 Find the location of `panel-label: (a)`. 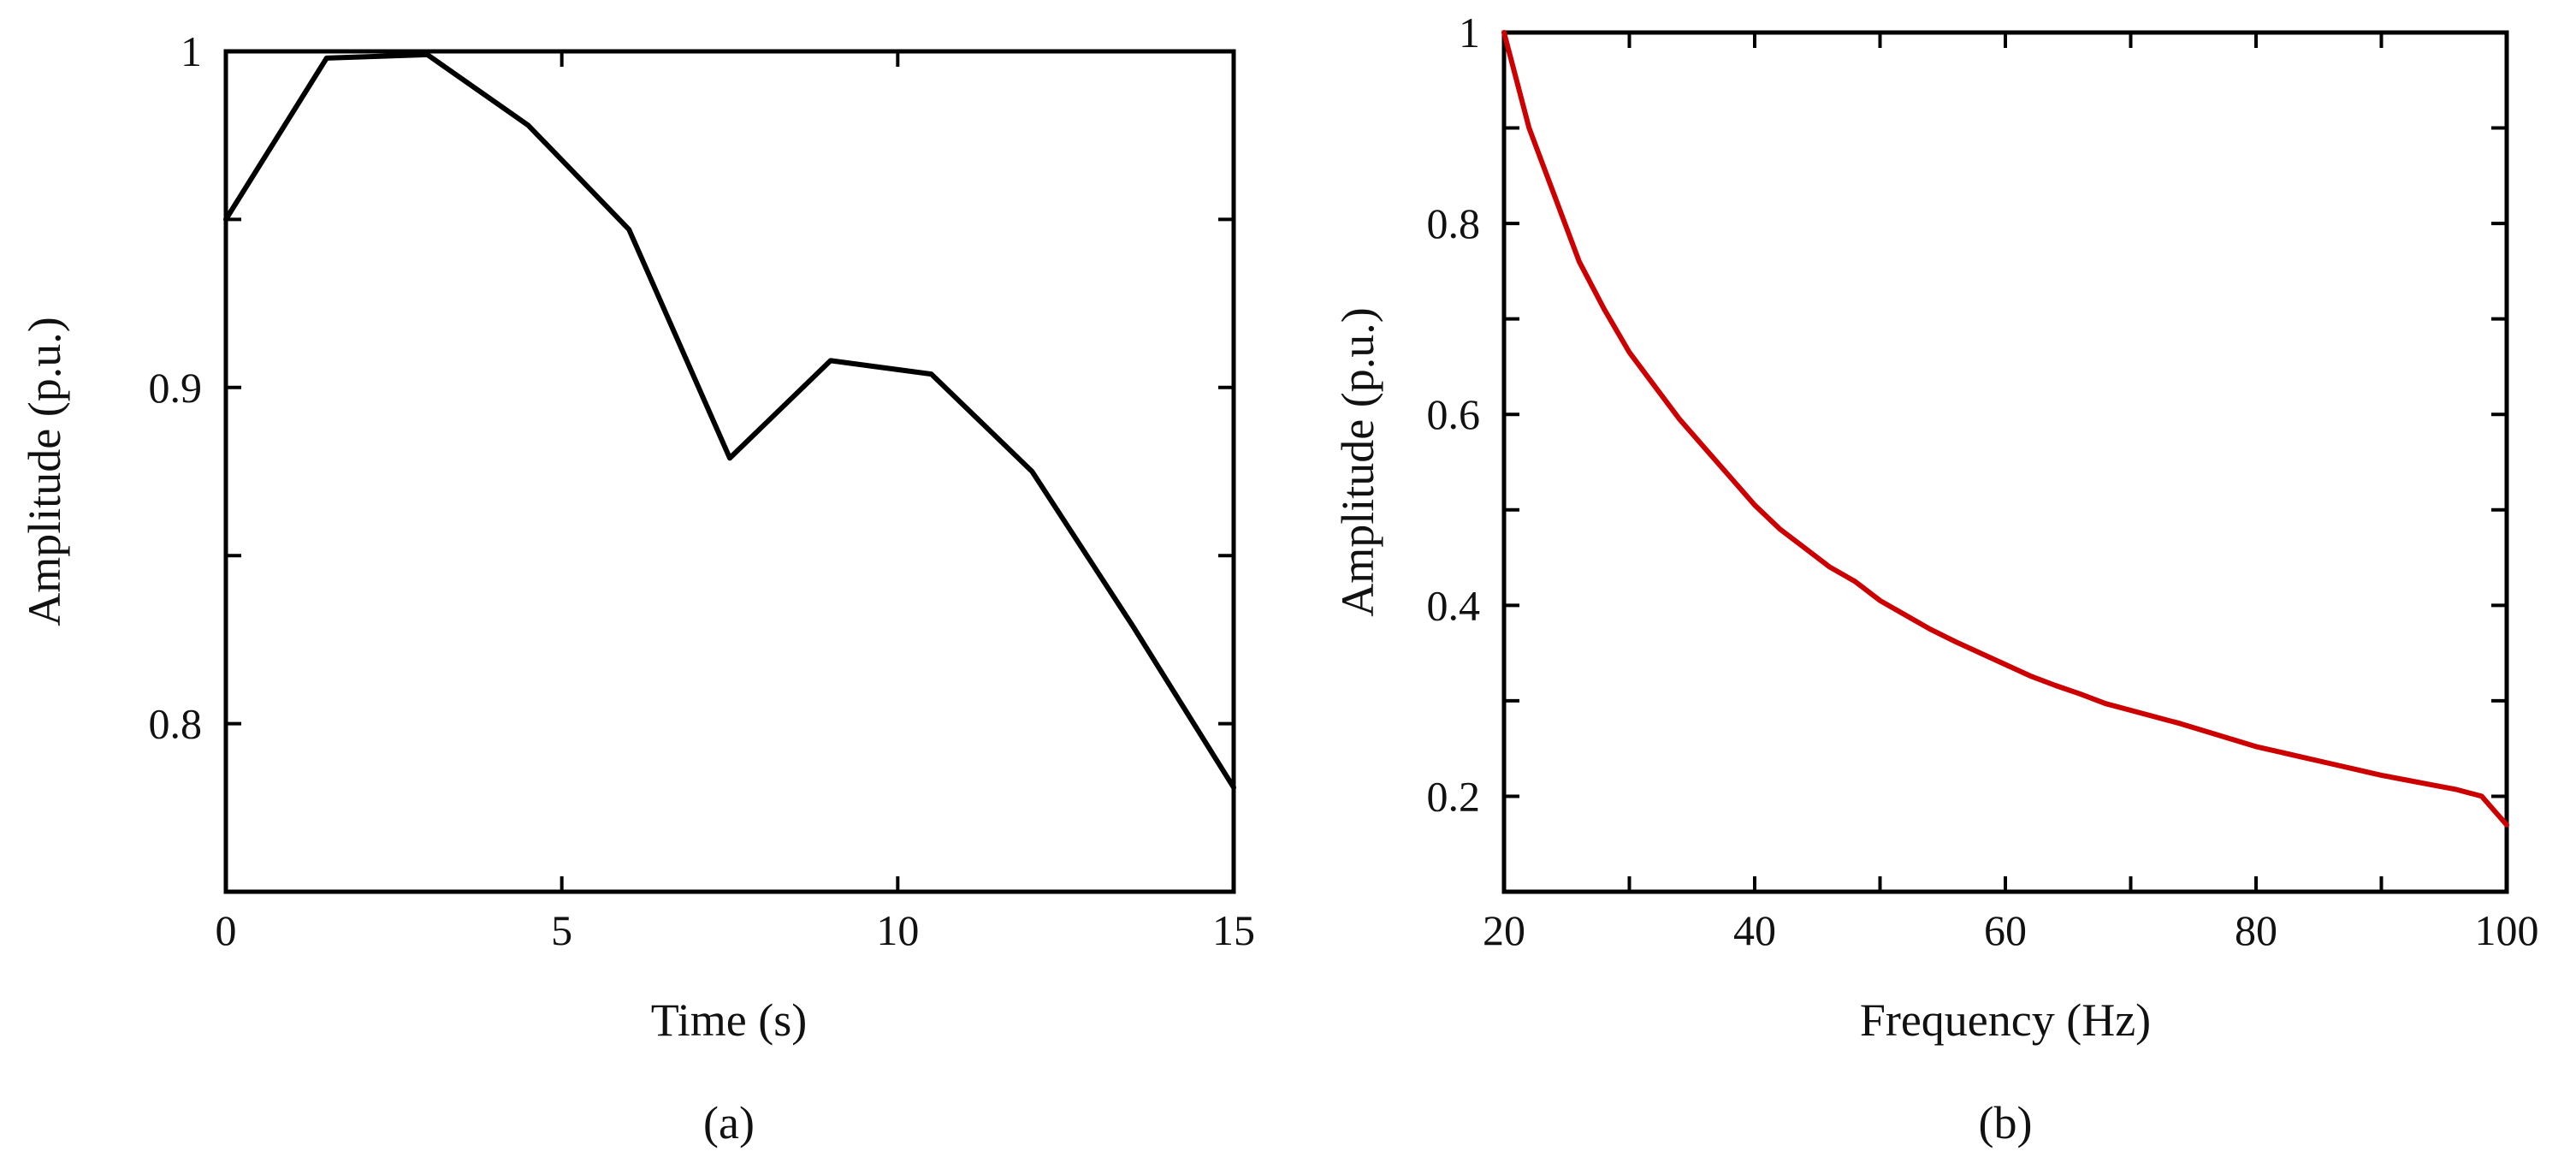

panel-label: (a) is located at coordinates (729, 1122).